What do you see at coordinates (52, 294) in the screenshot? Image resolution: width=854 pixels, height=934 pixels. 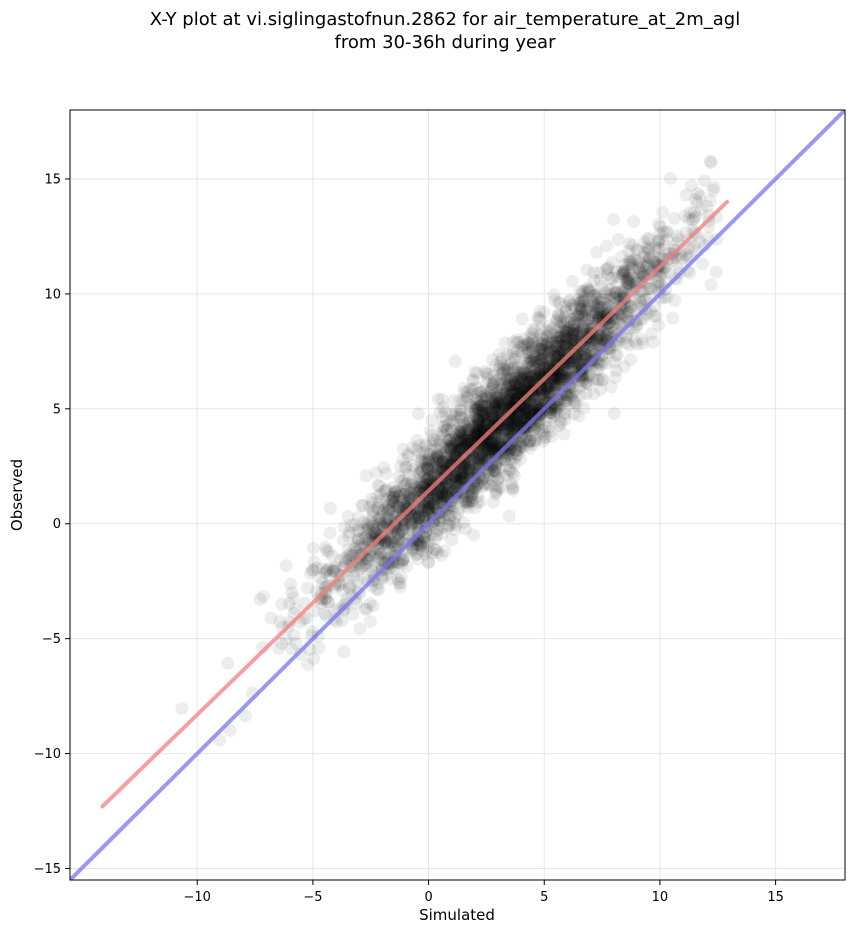 I see `y-tick-label: 10` at bounding box center [52, 294].